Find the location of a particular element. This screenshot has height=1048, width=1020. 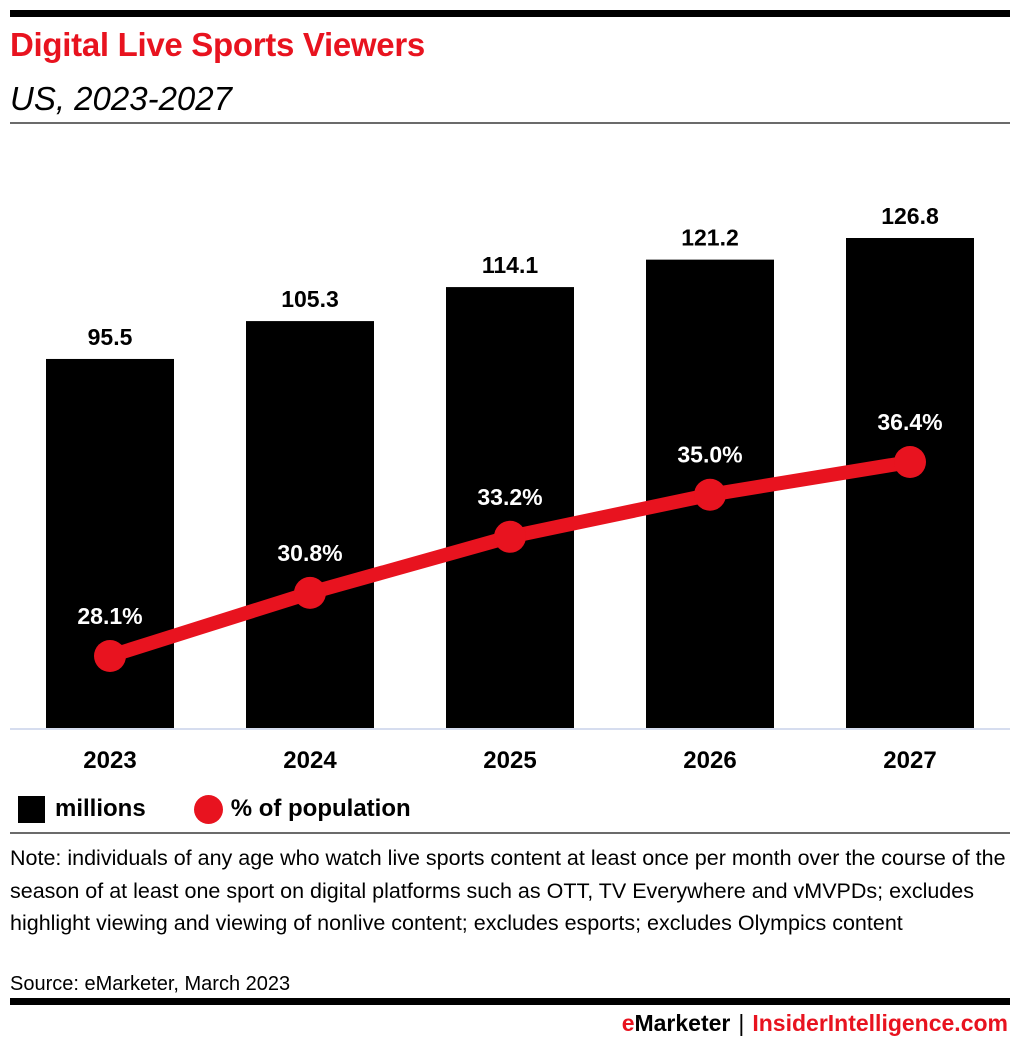

chart-title: Digital Live Sports Viewers is located at coordinates (217, 44).